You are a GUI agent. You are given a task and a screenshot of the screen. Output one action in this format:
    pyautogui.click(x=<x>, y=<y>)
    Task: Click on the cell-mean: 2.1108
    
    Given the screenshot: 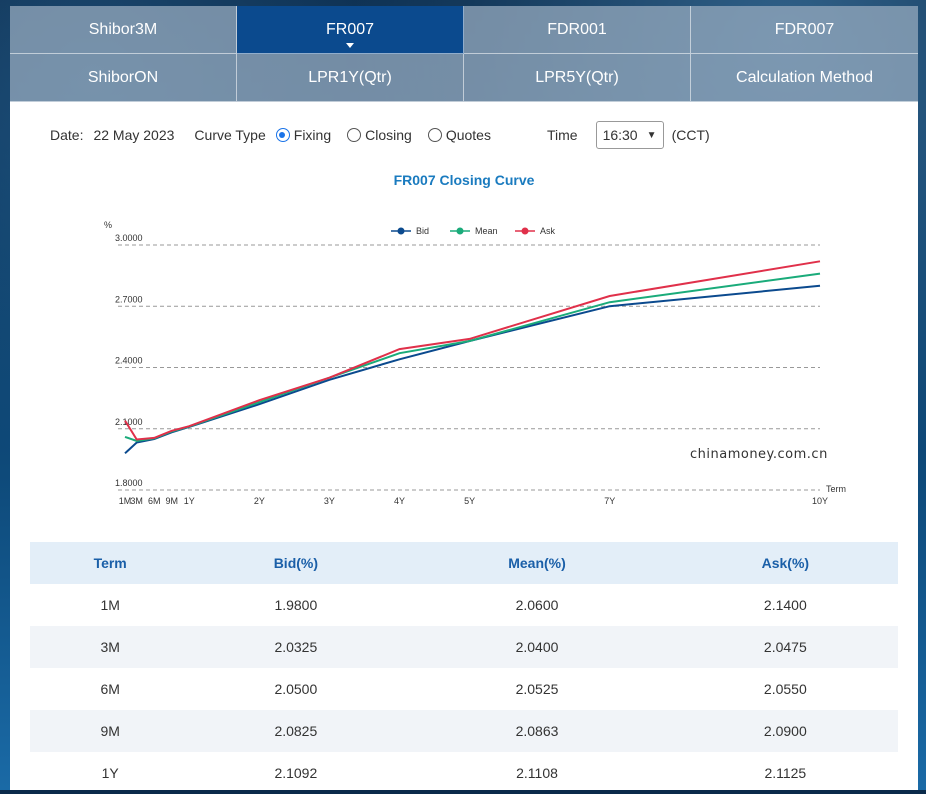 What is the action you would take?
    pyautogui.click(x=537, y=773)
    